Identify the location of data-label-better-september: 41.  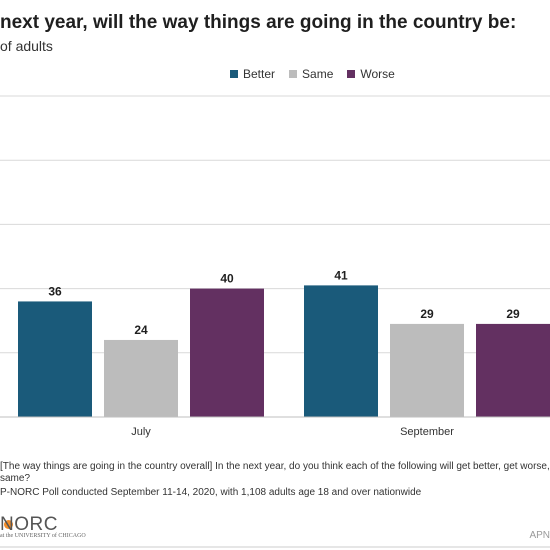
(341, 275).